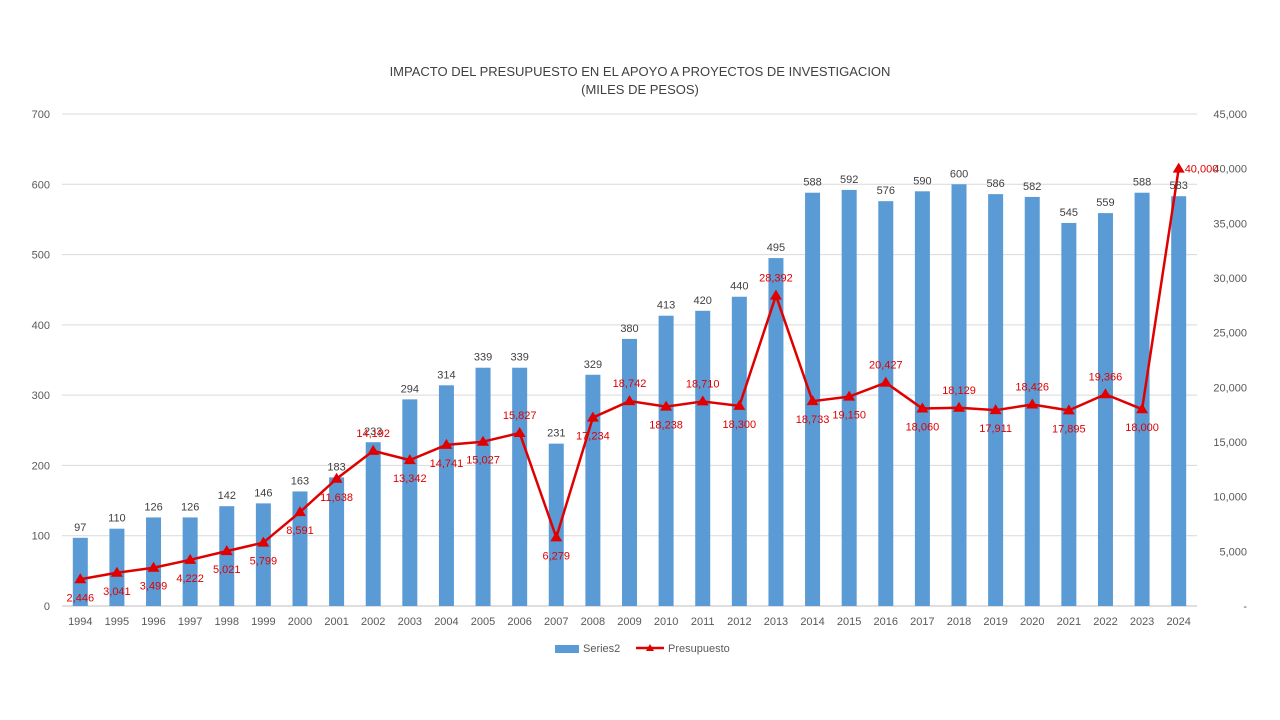 The height and width of the screenshot is (720, 1280). What do you see at coordinates (446, 622) in the screenshot?
I see `x-tick-label: 2004` at bounding box center [446, 622].